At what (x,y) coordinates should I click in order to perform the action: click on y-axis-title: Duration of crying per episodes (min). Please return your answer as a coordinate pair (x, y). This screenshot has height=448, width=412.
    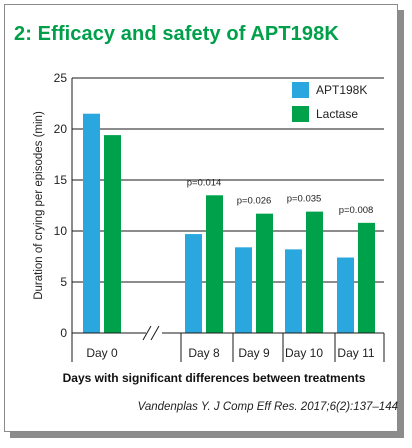
    Looking at the image, I should click on (39, 205).